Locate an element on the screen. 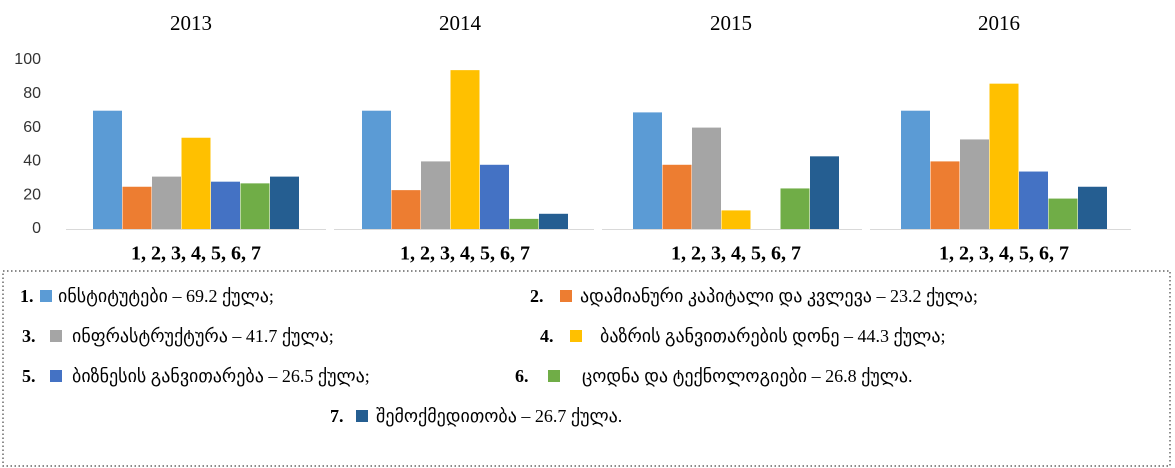 The image size is (1175, 468). legend-number: 3. is located at coordinates (29, 336).